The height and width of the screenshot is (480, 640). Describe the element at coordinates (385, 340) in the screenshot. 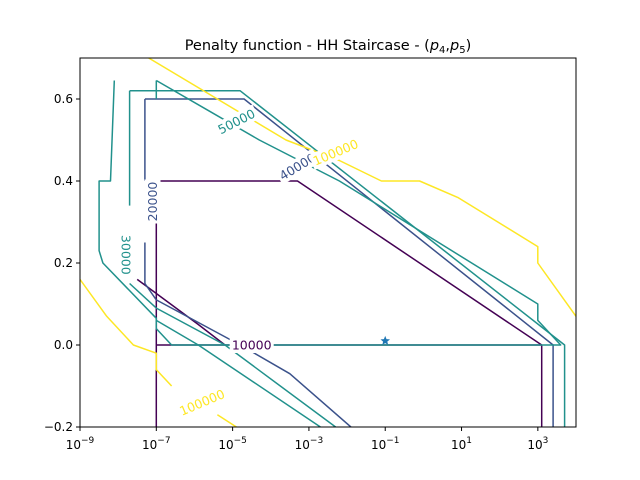

I see `optimum-star-marker` at that location.